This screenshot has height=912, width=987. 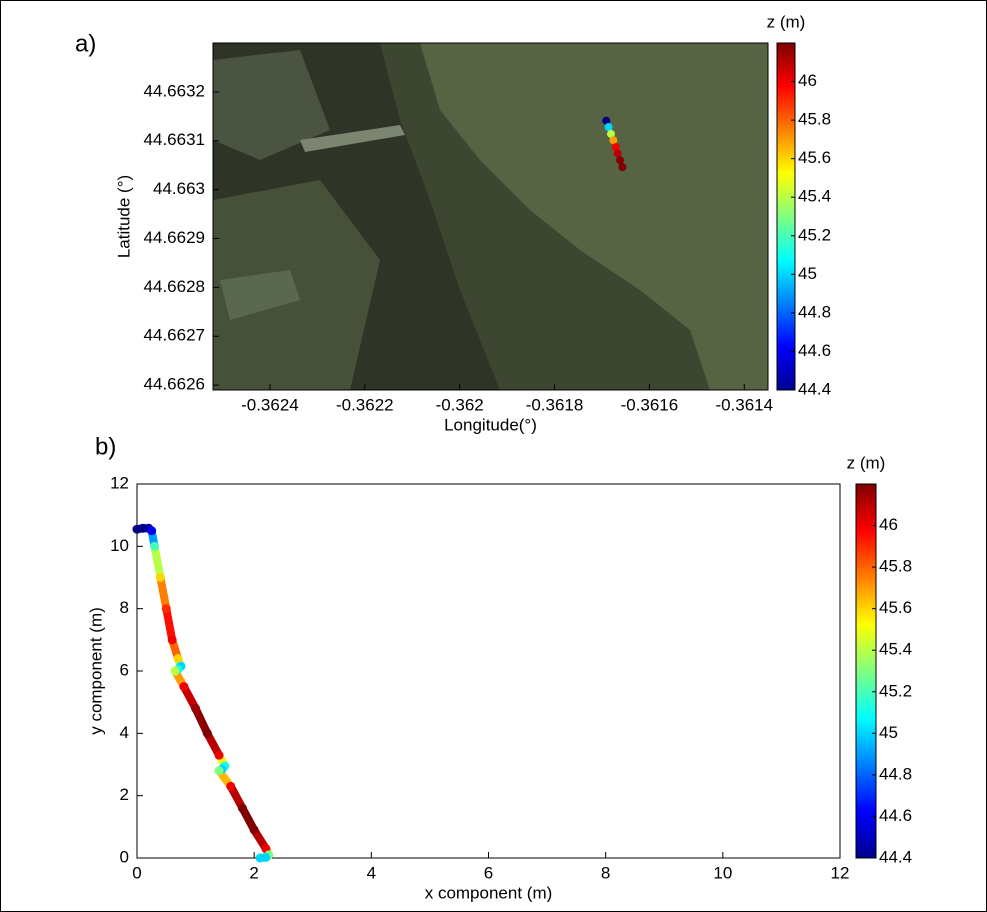 What do you see at coordinates (179, 188) in the screenshot?
I see `y-tick-label: 44.663` at bounding box center [179, 188].